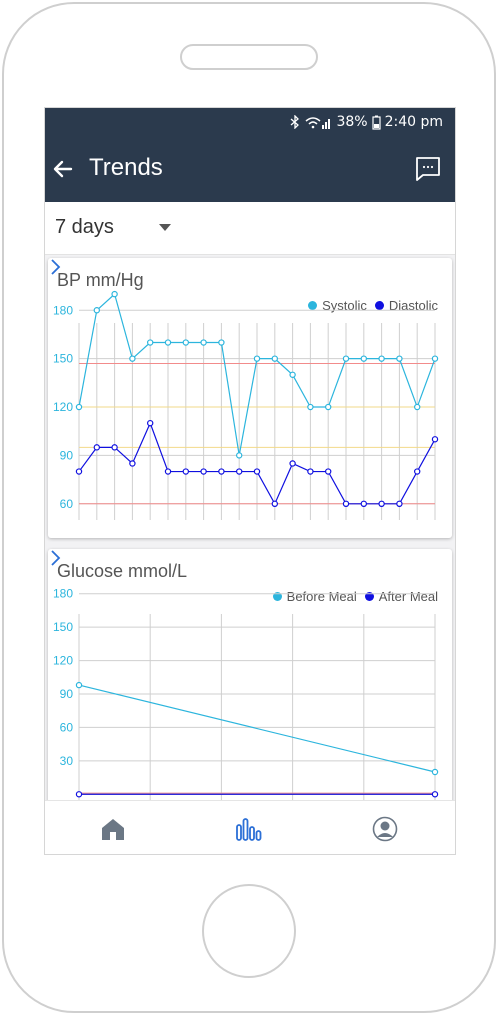 The width and height of the screenshot is (500, 1017). I want to click on phone-speaker, so click(249, 57).